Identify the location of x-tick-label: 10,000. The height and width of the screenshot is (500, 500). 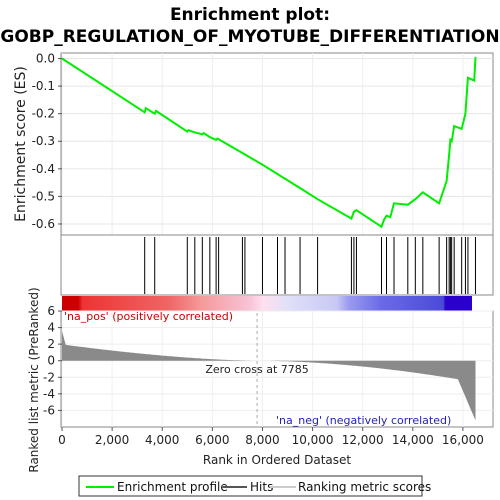
(313, 440).